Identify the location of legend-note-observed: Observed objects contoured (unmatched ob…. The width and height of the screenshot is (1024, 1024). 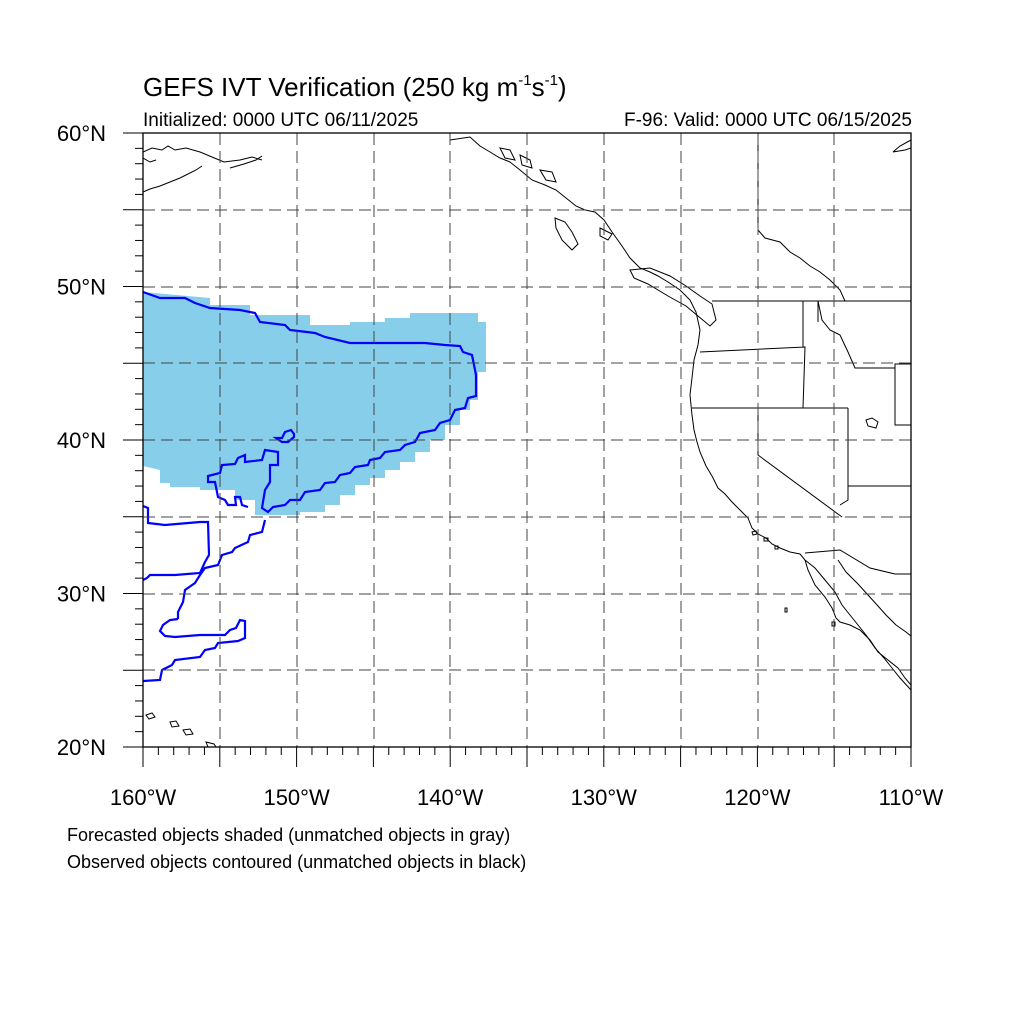
(297, 862).